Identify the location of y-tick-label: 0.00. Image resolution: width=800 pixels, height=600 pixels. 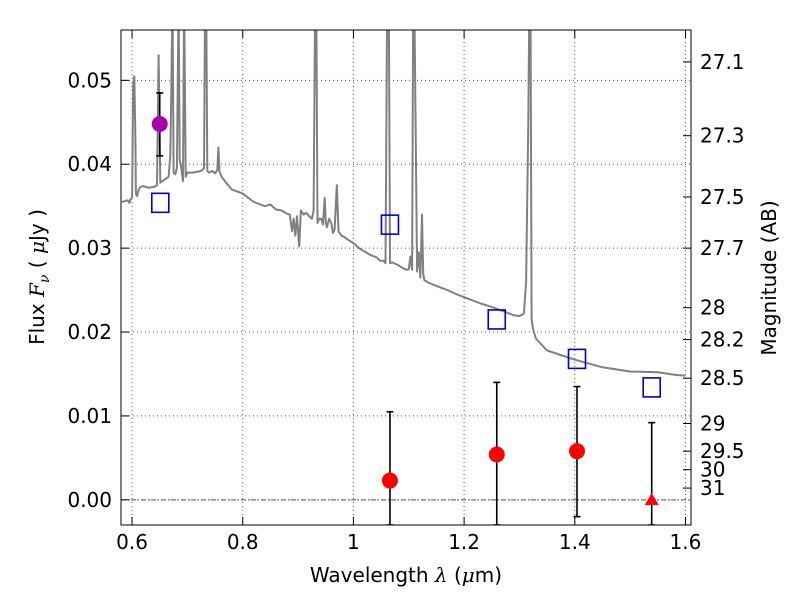
(89, 500).